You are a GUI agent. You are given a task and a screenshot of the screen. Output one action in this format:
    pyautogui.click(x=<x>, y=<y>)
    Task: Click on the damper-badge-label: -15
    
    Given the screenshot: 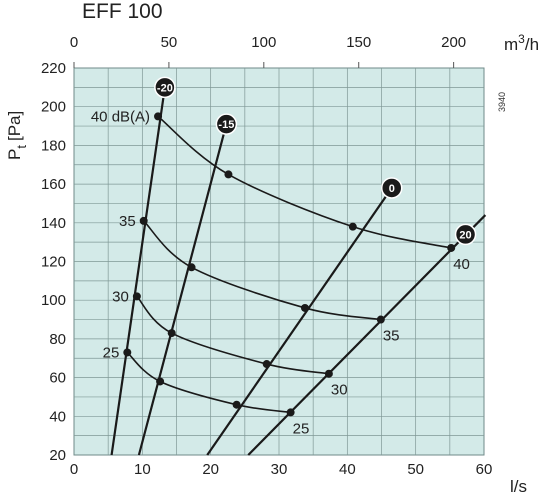 What is the action you would take?
    pyautogui.click(x=226, y=125)
    